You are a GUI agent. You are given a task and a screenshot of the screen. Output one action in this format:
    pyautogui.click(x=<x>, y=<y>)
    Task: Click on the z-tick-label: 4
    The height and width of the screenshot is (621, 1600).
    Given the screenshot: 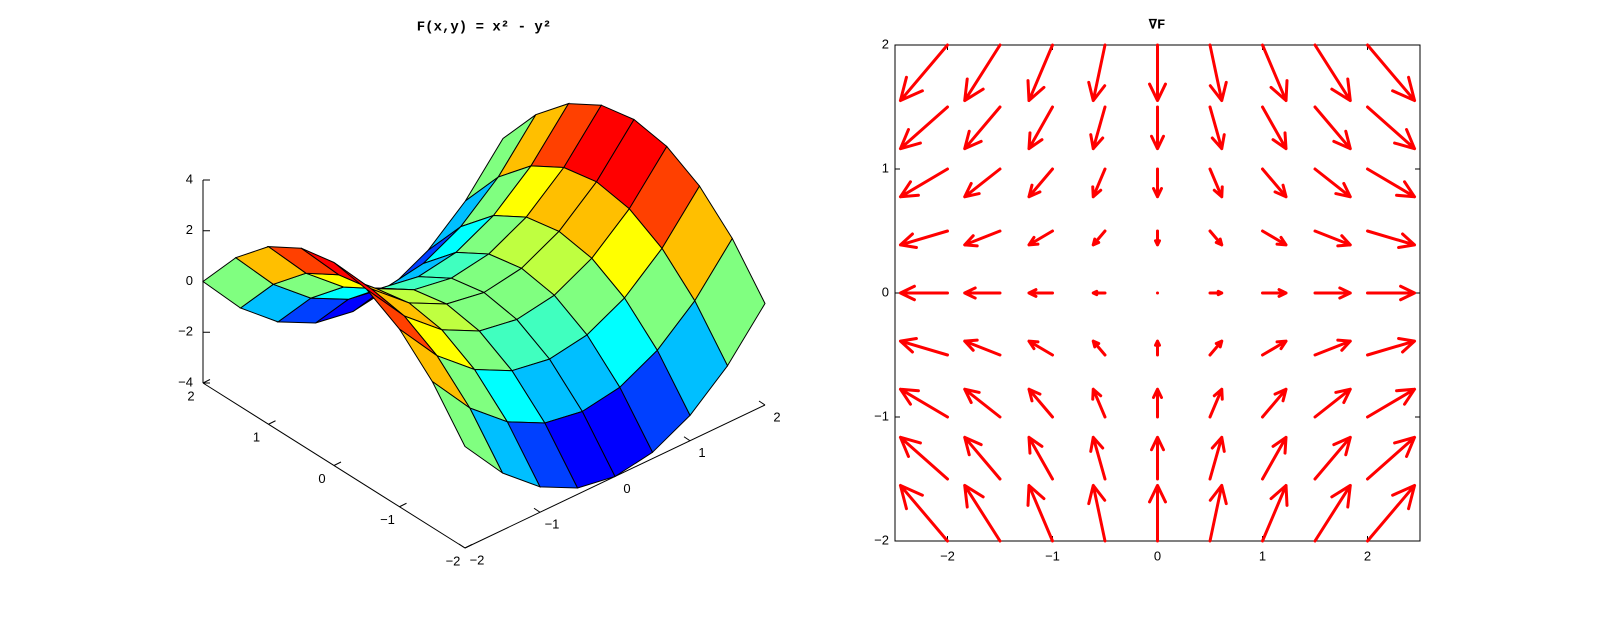 What is the action you would take?
    pyautogui.click(x=189, y=178)
    